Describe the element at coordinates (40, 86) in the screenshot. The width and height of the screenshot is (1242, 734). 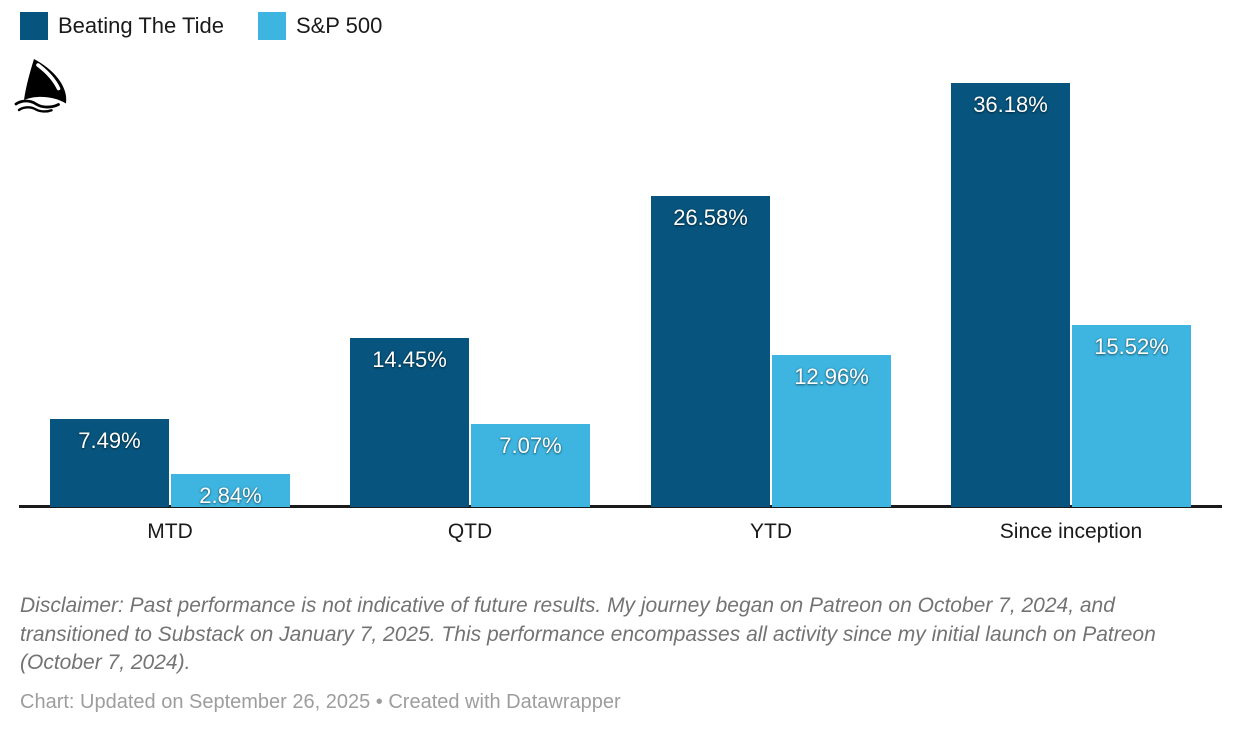
I see `shark-fin-icon` at that location.